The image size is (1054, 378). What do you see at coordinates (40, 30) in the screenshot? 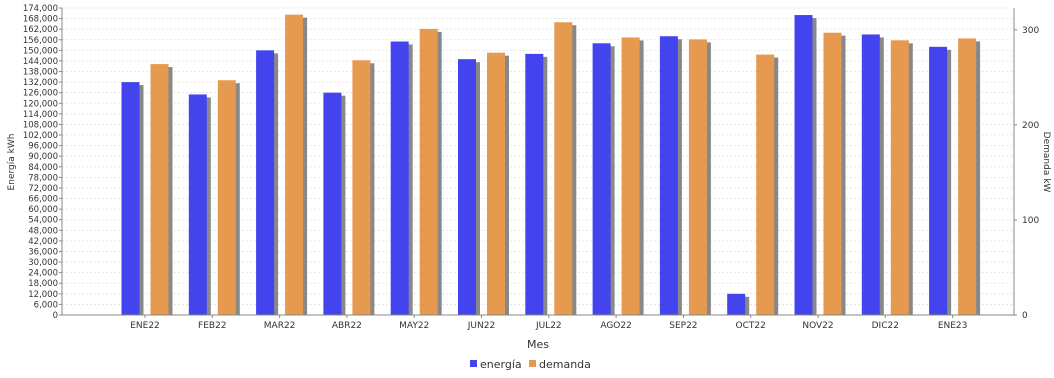
I see `left-tick-label: 162,000` at bounding box center [40, 30].